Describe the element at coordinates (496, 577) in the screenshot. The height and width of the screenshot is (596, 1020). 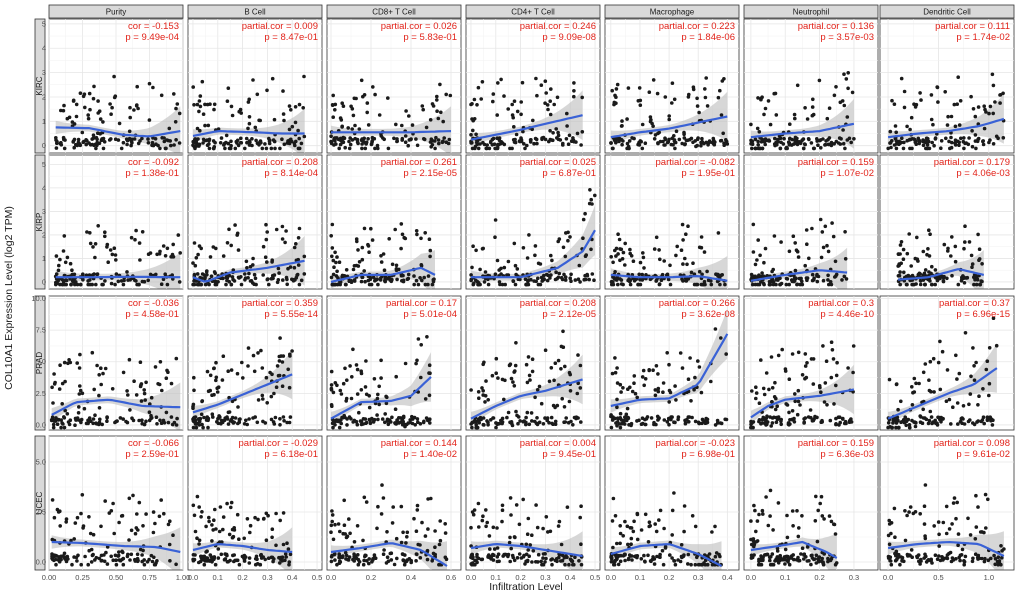
I see `x-tick-label: 0.1` at that location.